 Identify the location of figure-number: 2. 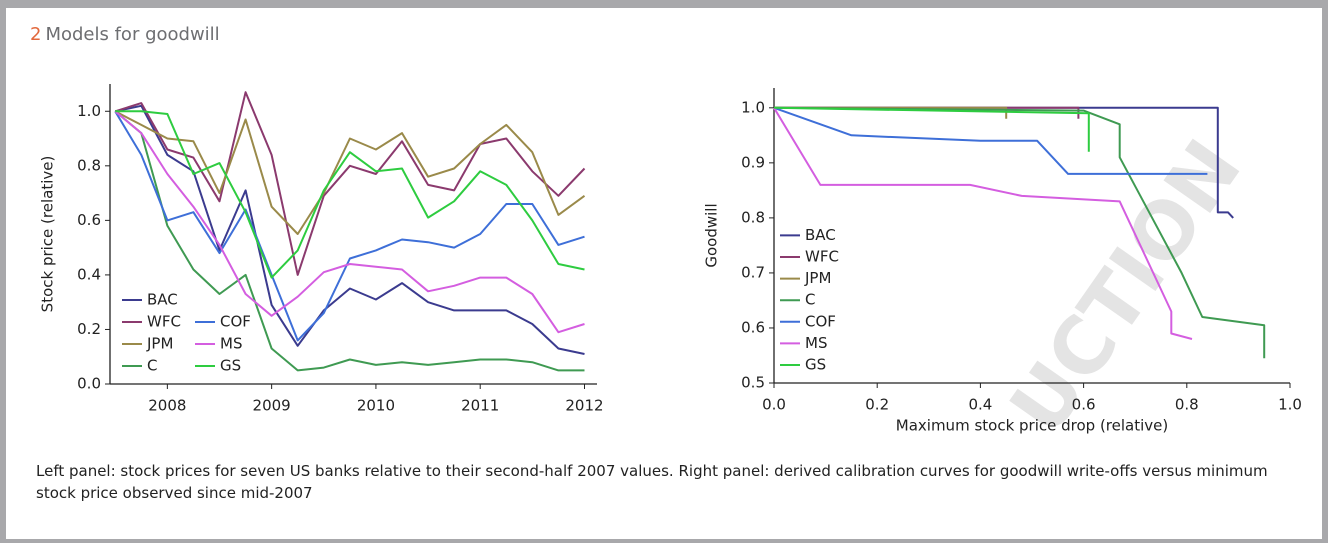
(36, 34).